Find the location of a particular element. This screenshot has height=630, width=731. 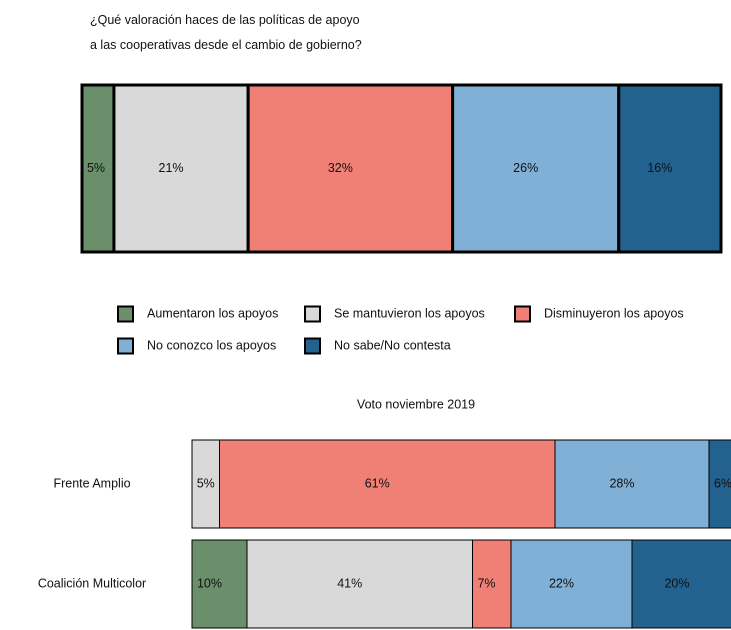

value-label: 61% is located at coordinates (377, 483).